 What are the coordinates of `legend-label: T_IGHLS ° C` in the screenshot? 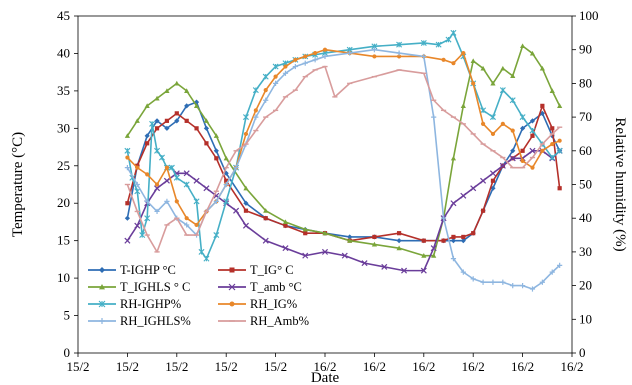 It's located at (155, 287).